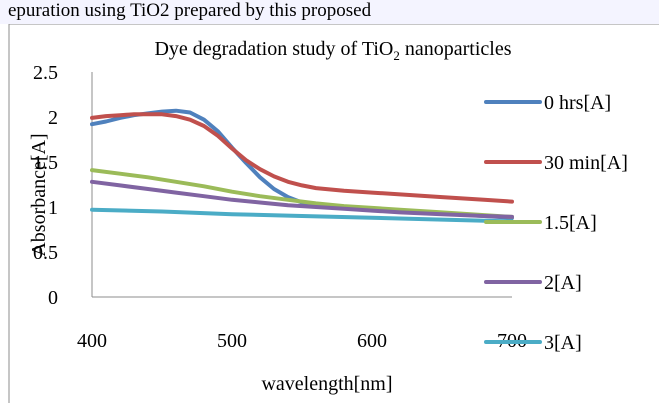 The width and height of the screenshot is (659, 408). Describe the element at coordinates (302, 341) in the screenshot. I see `x-tick-labels: 400500600700` at that location.